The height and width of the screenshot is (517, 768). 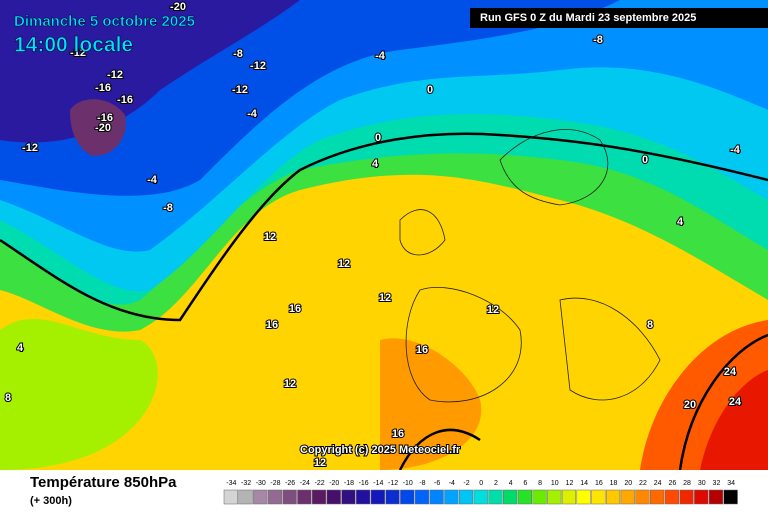 What do you see at coordinates (731, 483) in the screenshot?
I see `legend-label: 34` at bounding box center [731, 483].